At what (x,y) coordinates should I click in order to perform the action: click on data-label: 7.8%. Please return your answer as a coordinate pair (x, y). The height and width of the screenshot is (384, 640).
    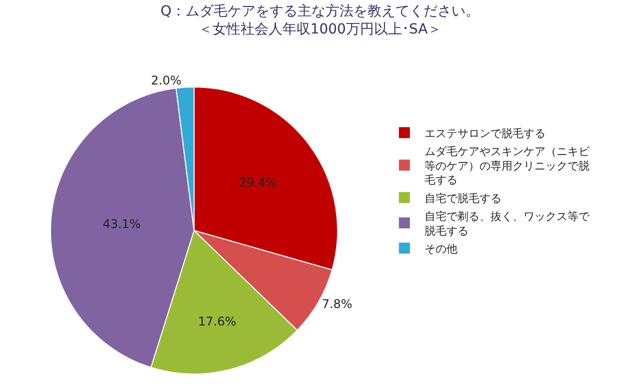
    Looking at the image, I should click on (337, 303).